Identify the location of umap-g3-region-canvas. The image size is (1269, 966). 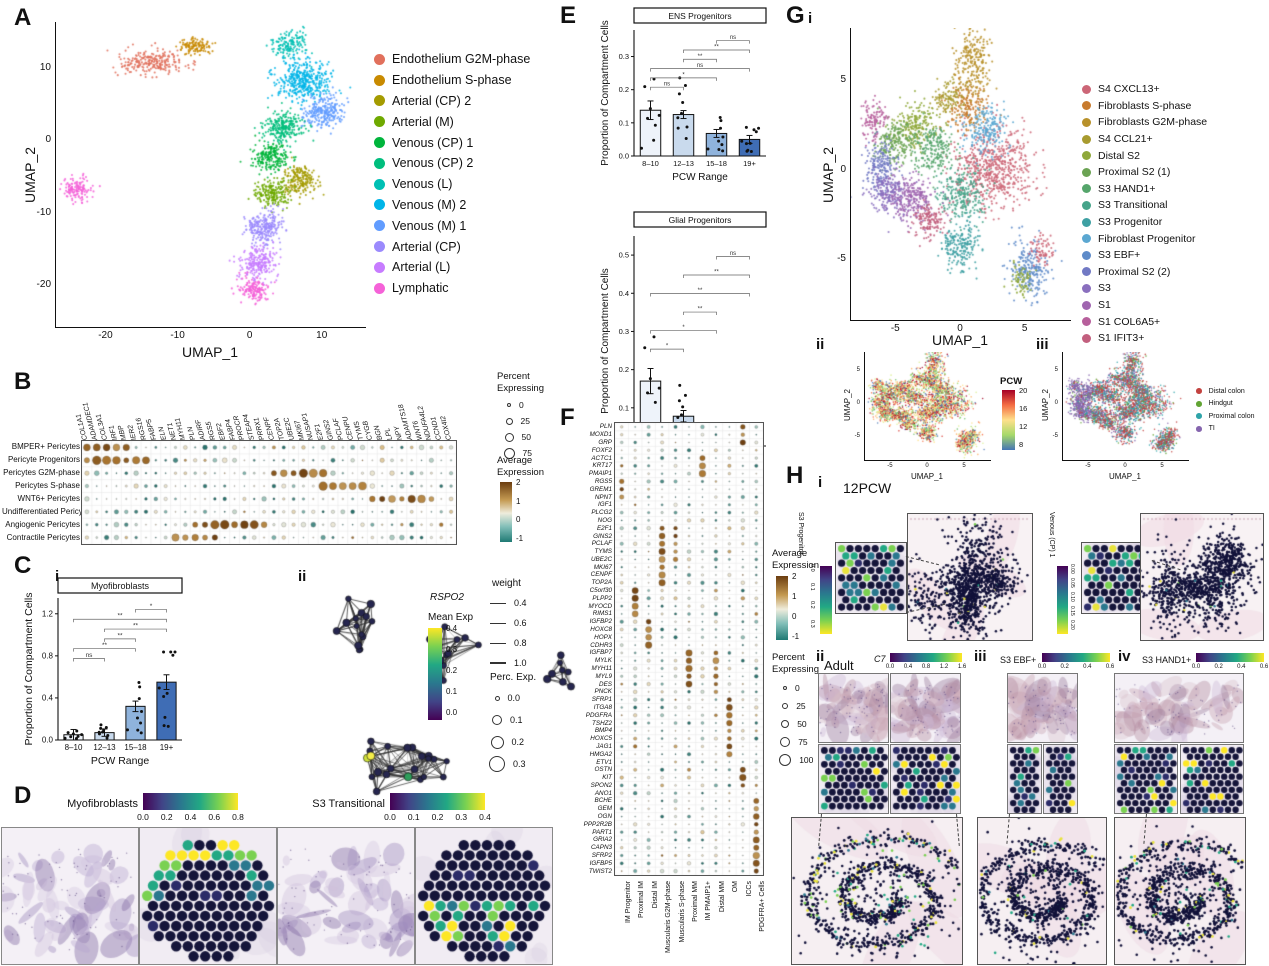
(1125, 406).